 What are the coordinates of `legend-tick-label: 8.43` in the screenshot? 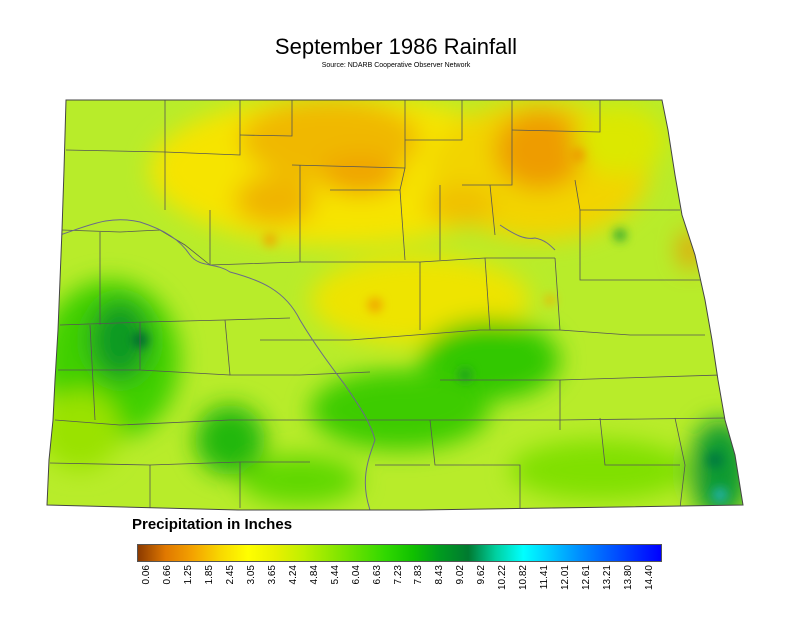 It's located at (440, 575).